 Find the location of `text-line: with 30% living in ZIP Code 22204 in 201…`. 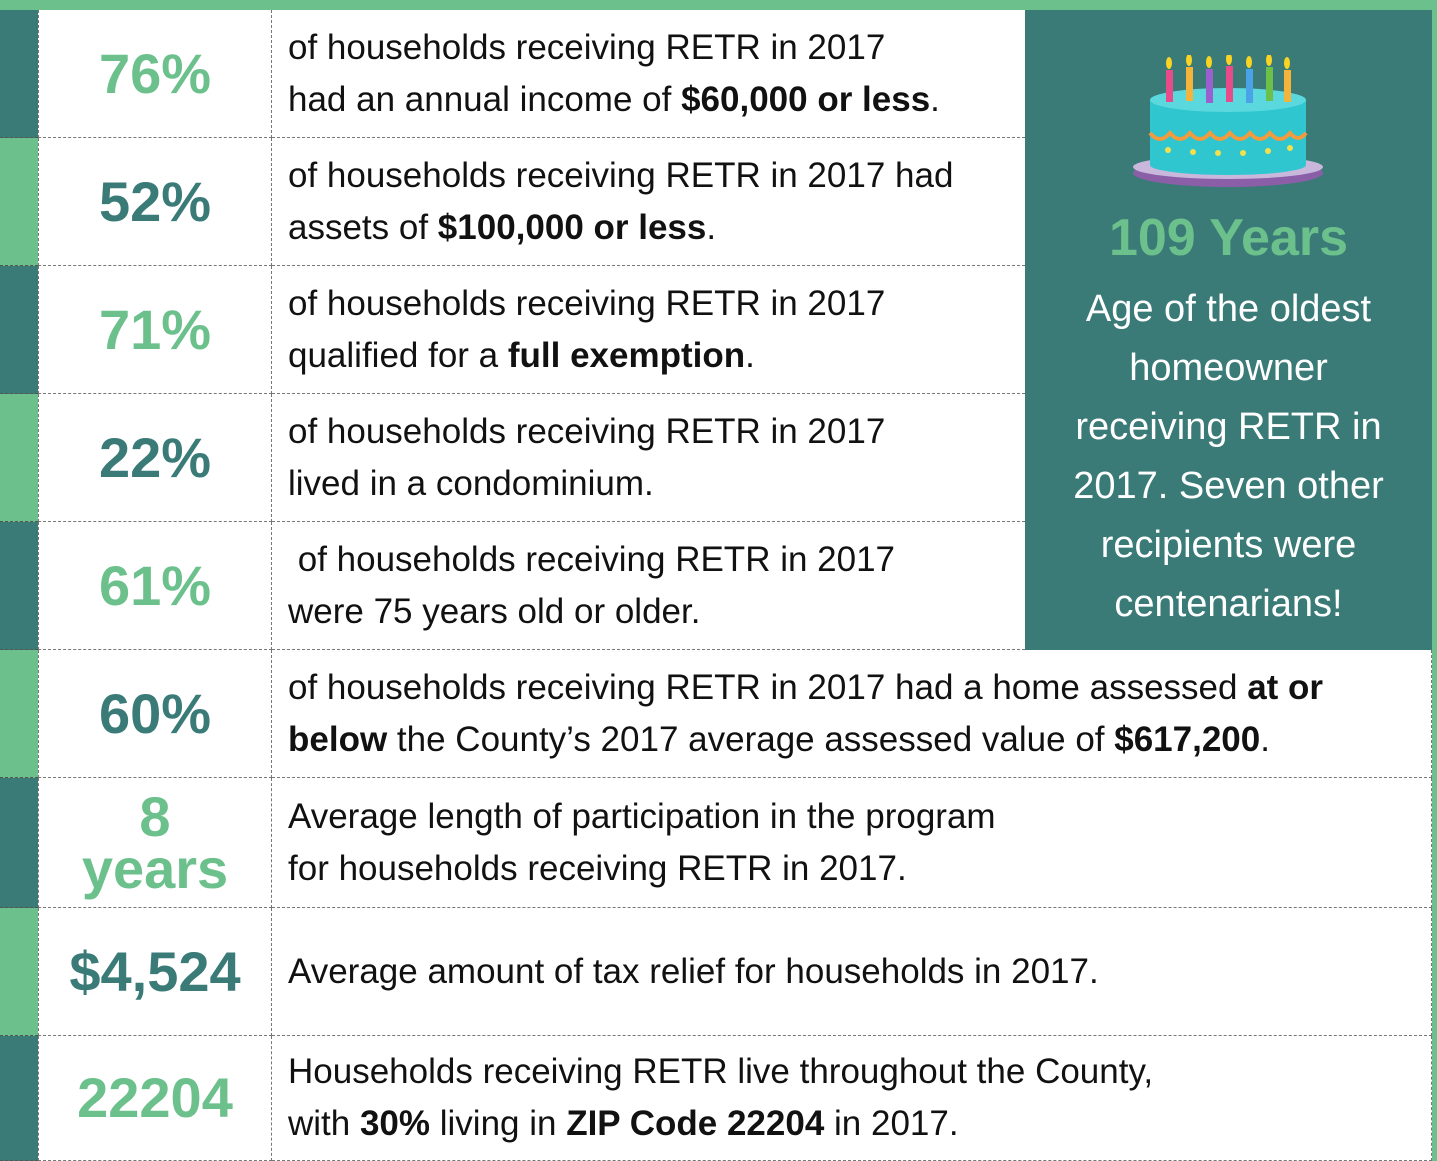

text-line: with 30% living in ZIP Code 22204 in 201… is located at coordinates (859, 1124).